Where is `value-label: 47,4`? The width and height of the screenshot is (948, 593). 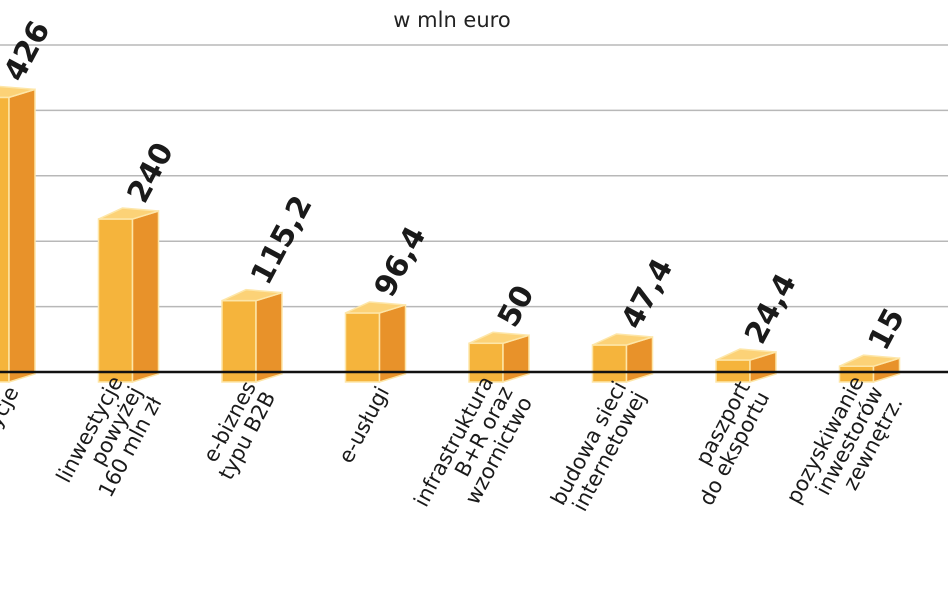 value-label: 47,4 is located at coordinates (648, 294).